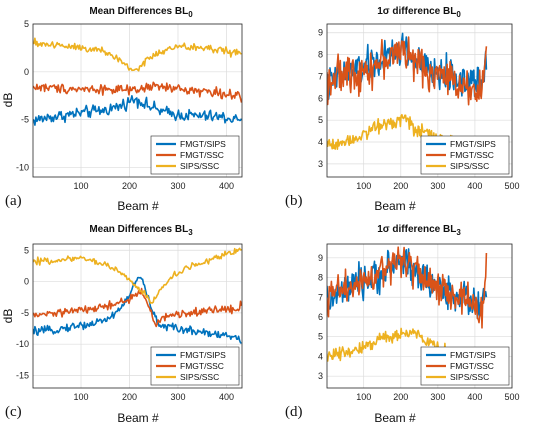 The width and height of the screenshot is (550, 434). I want to click on chart-title: Mean Differences BL0, so click(141, 12).